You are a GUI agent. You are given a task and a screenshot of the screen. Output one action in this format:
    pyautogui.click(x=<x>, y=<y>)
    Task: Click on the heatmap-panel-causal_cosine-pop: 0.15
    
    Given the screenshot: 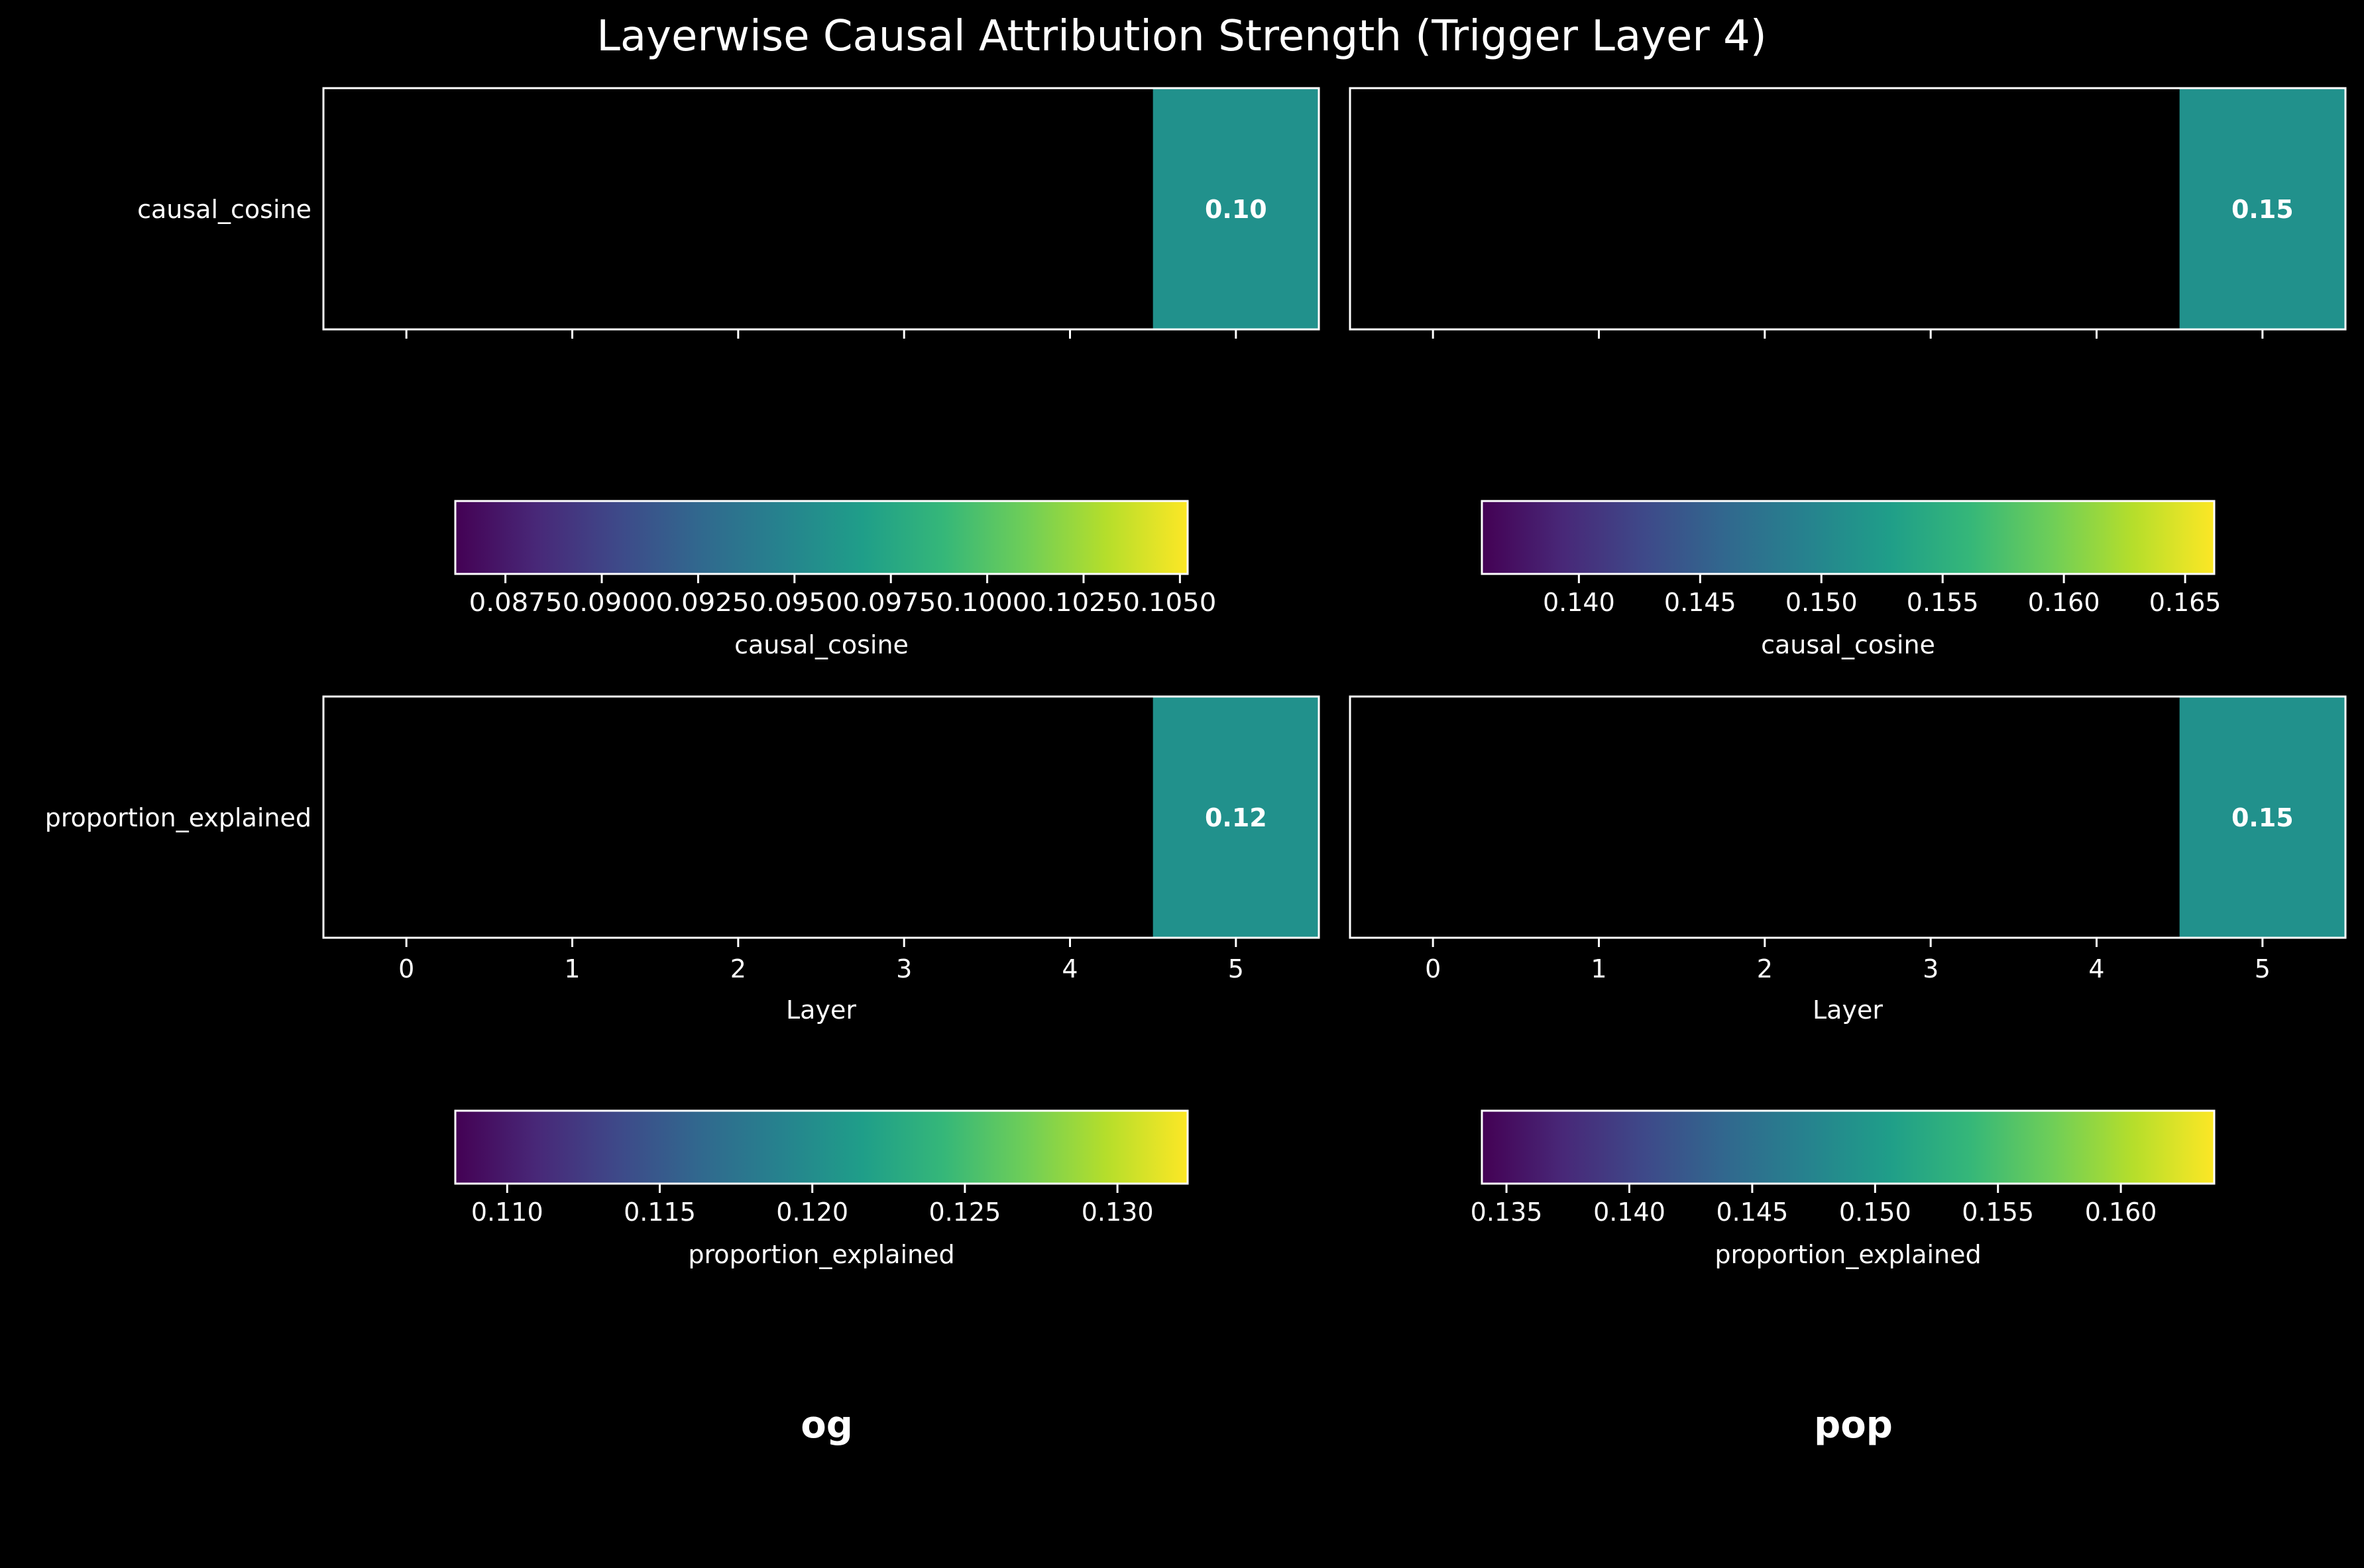 What is the action you would take?
    pyautogui.click(x=1848, y=213)
    